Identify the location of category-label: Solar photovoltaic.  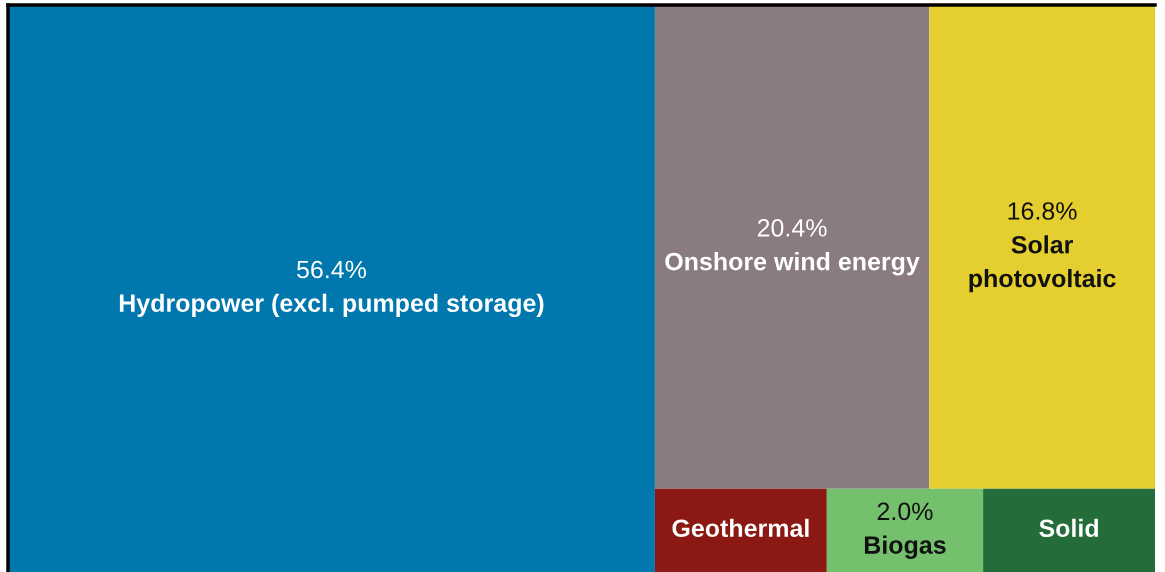
(1042, 264).